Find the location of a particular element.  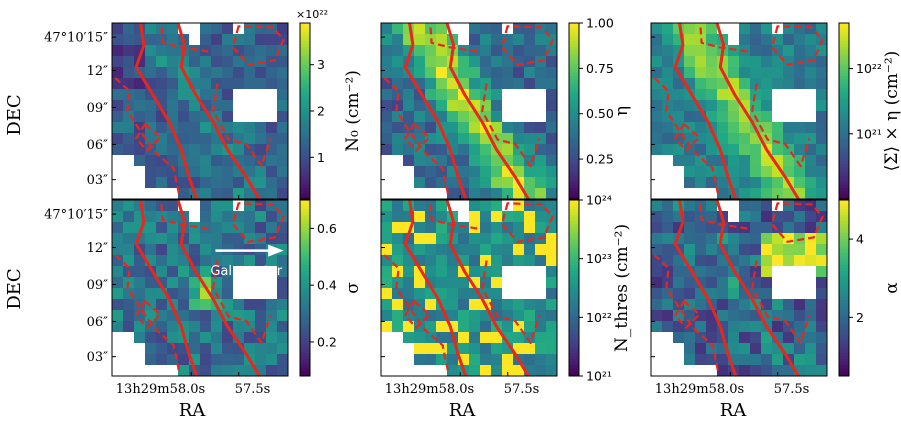

ra-axis-label-left: RA is located at coordinates (193, 410).